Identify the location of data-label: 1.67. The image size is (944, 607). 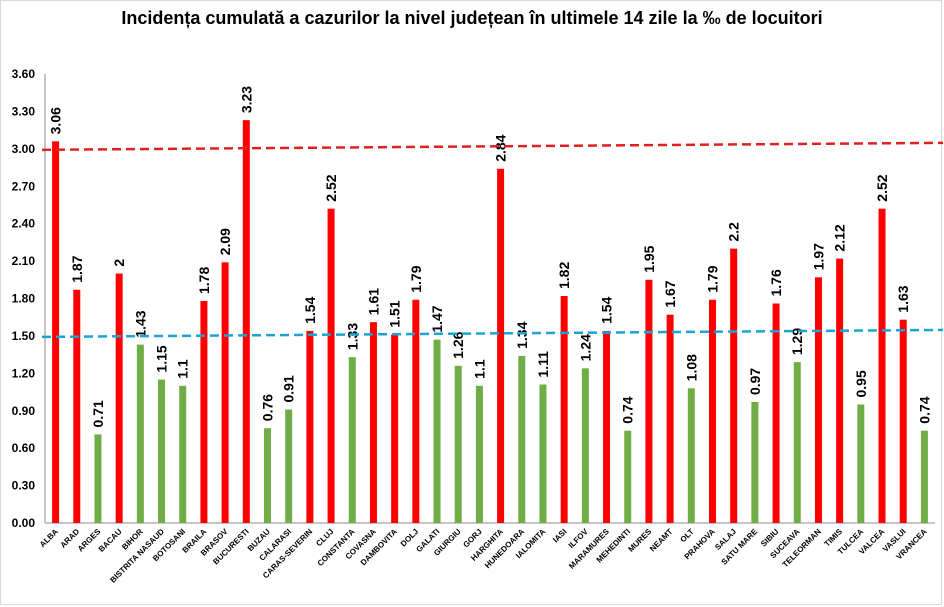
(670, 293).